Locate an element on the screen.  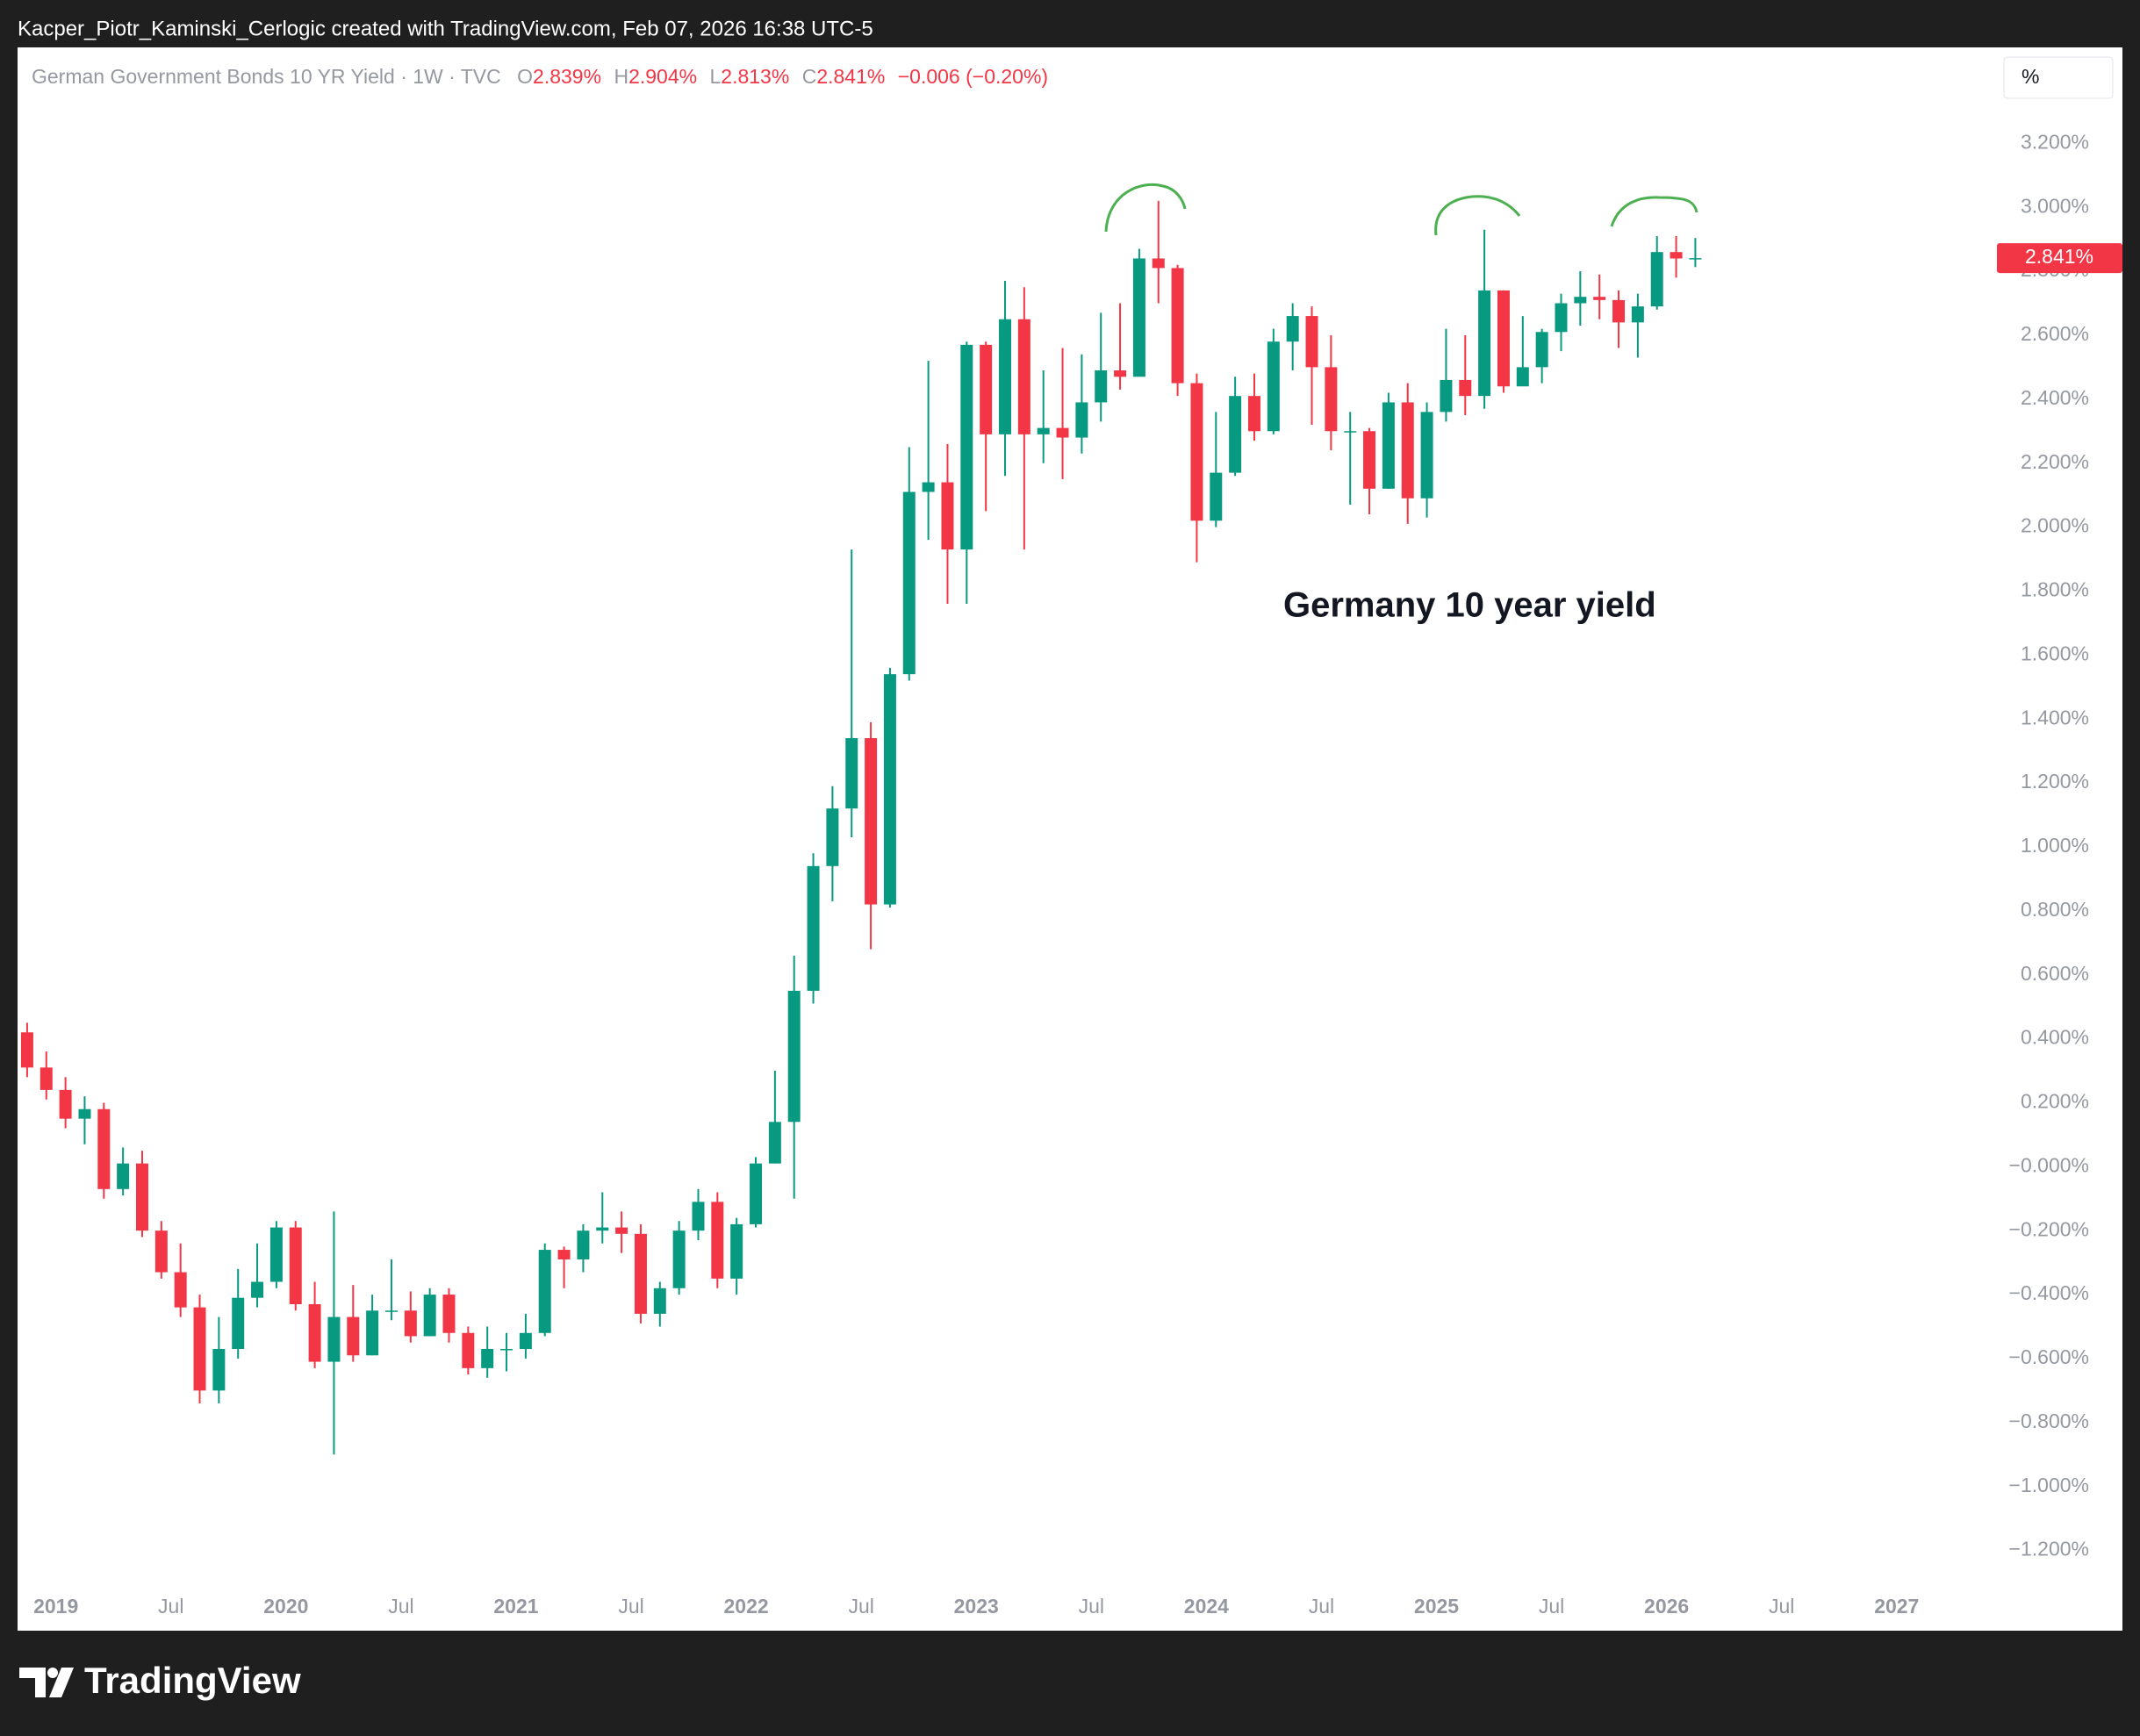
y-tick-label: 0.600% is located at coordinates (2055, 973).